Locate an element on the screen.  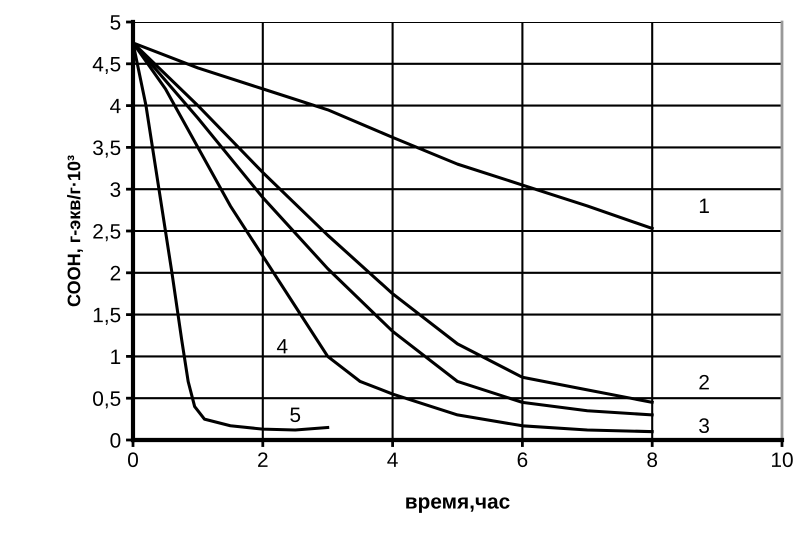
x-tick-label: 8 is located at coordinates (652, 460).